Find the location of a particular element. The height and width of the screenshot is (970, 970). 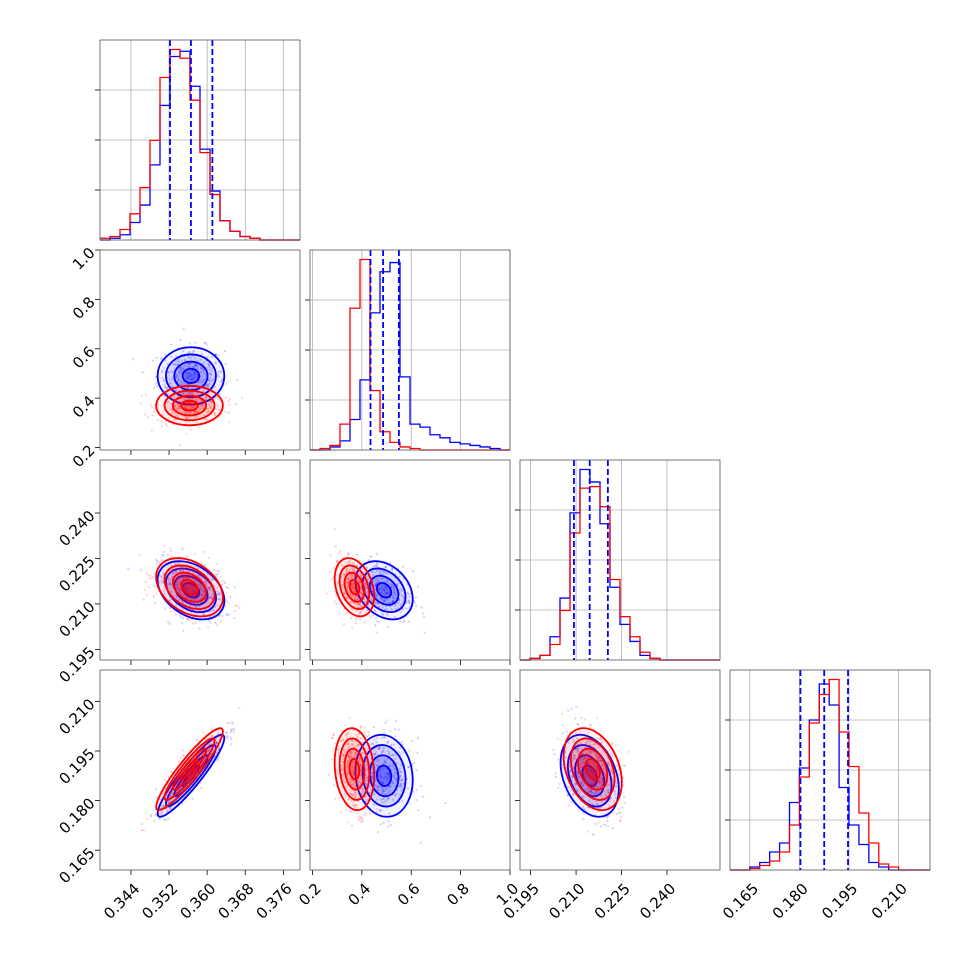

x-tick-label: 0.8 is located at coordinates (458, 895).